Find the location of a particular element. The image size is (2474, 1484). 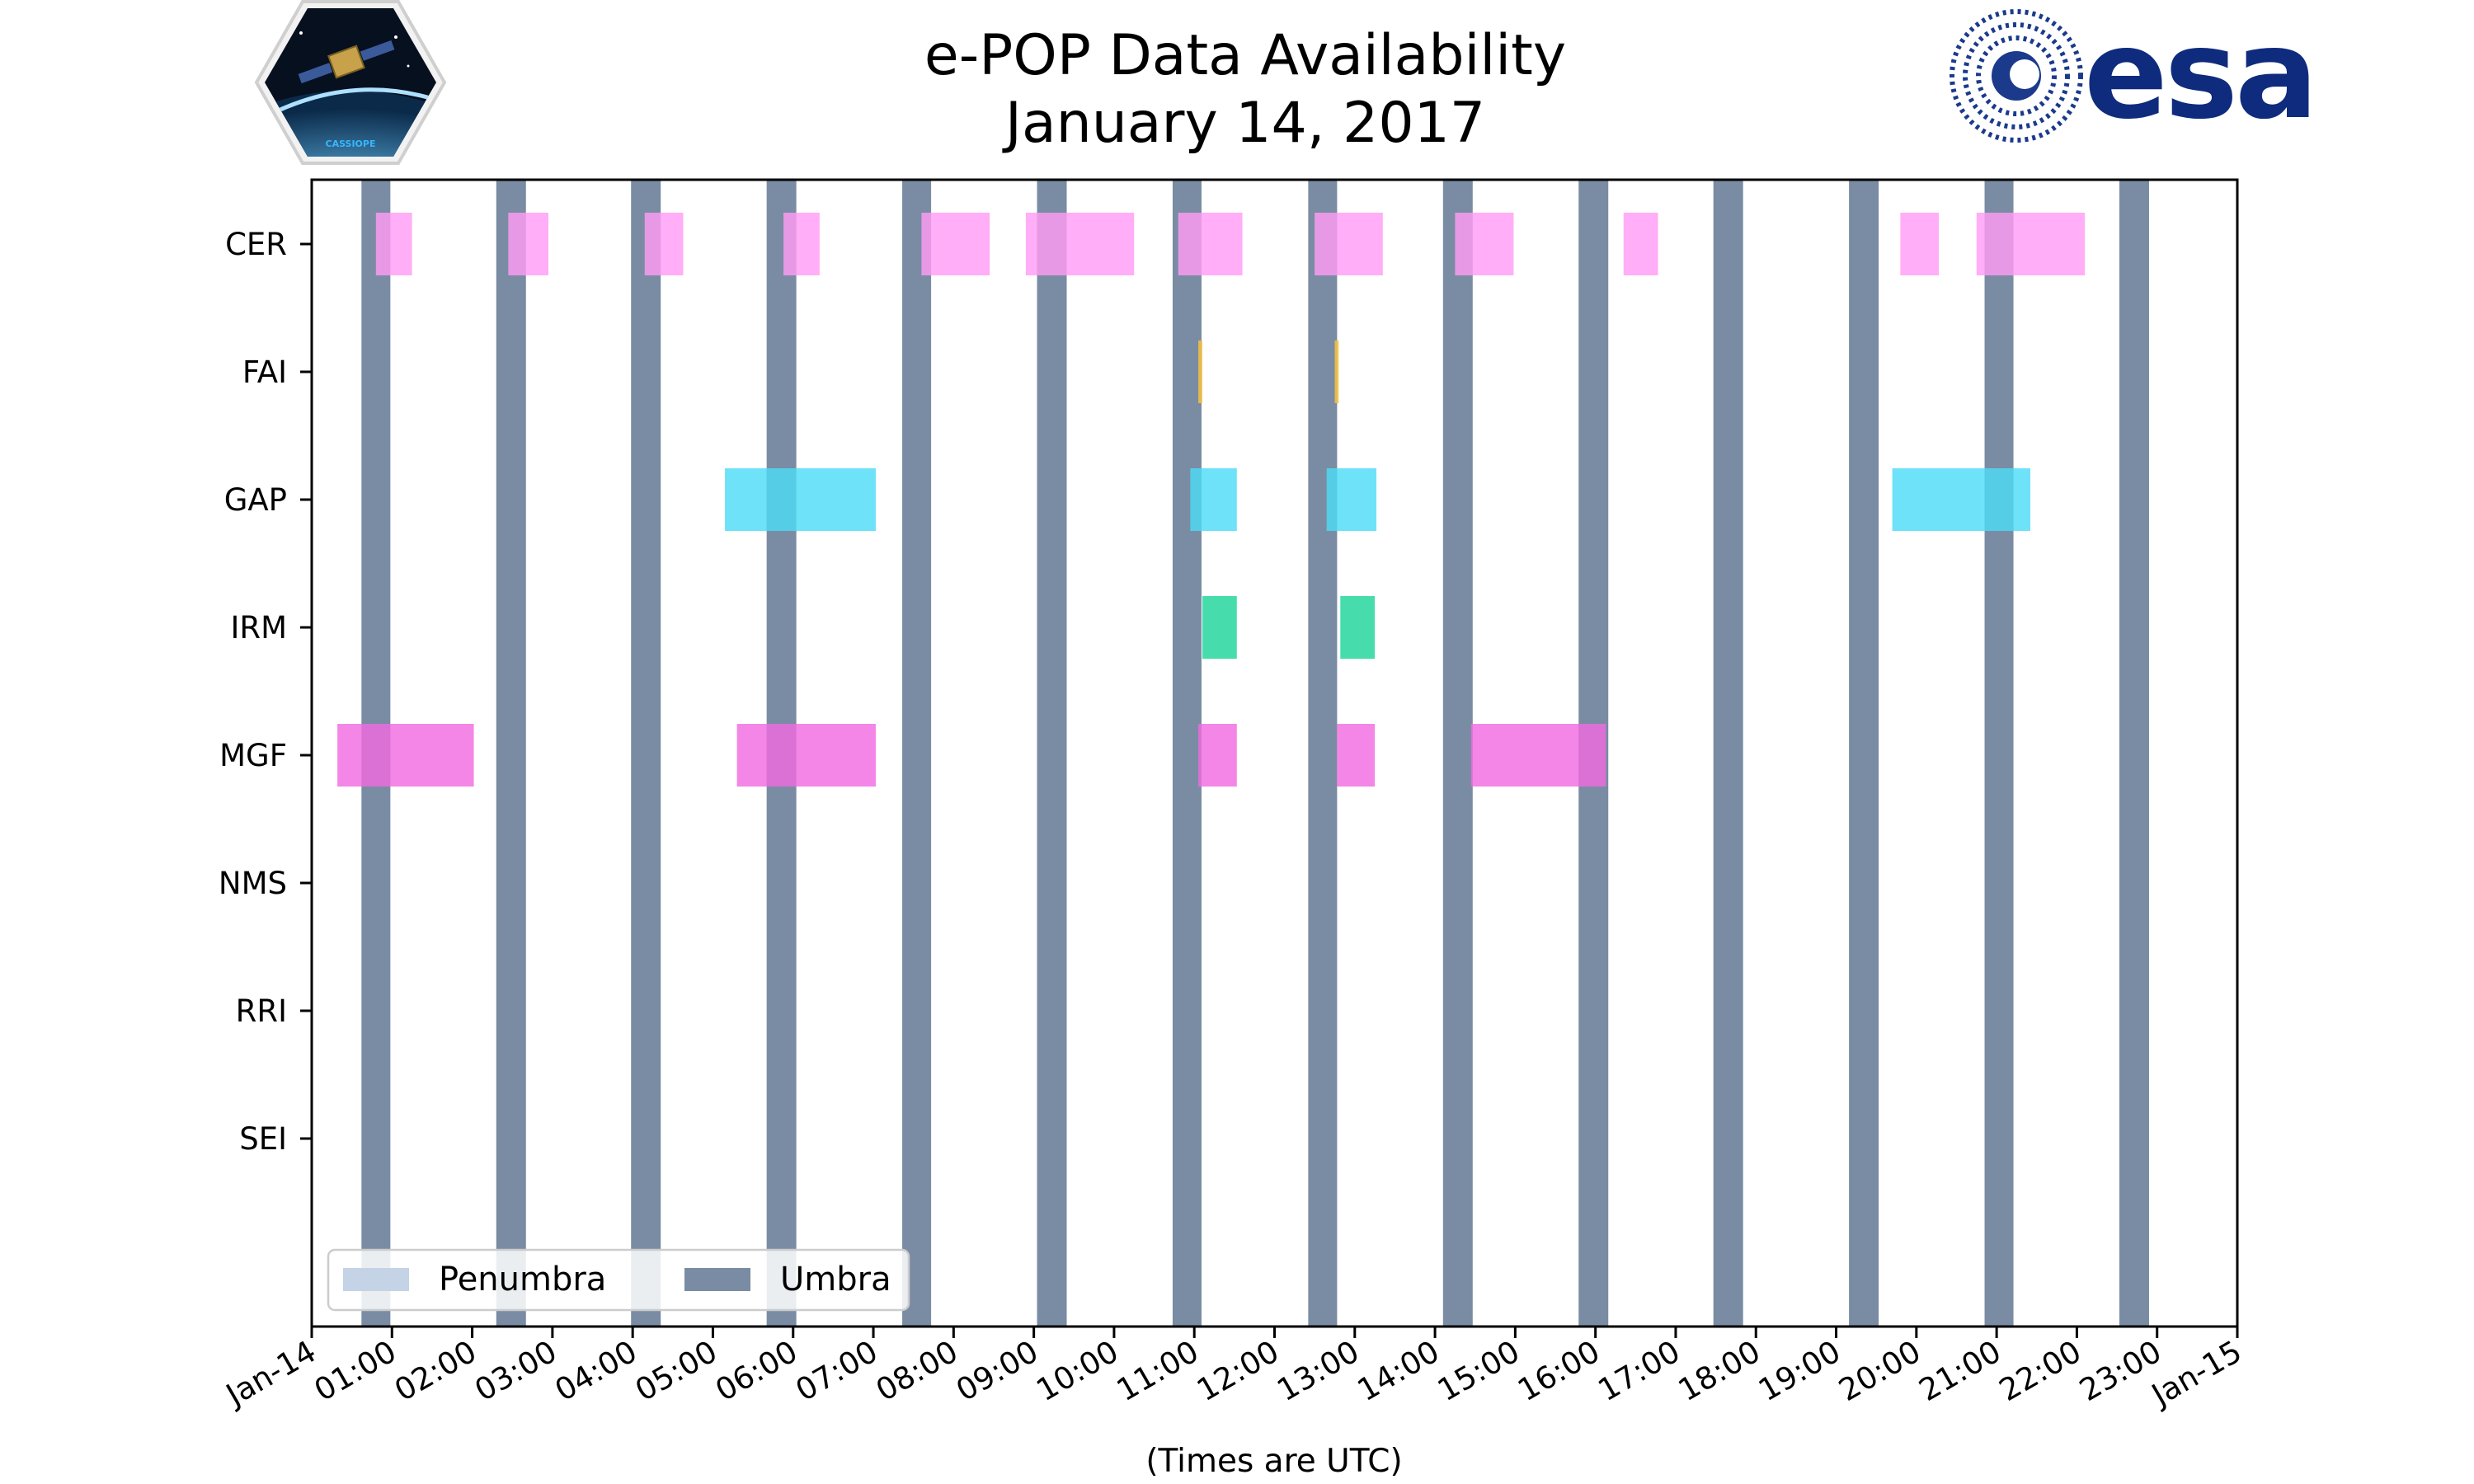

x-tick-label-9: 09:00 is located at coordinates (997, 1371).